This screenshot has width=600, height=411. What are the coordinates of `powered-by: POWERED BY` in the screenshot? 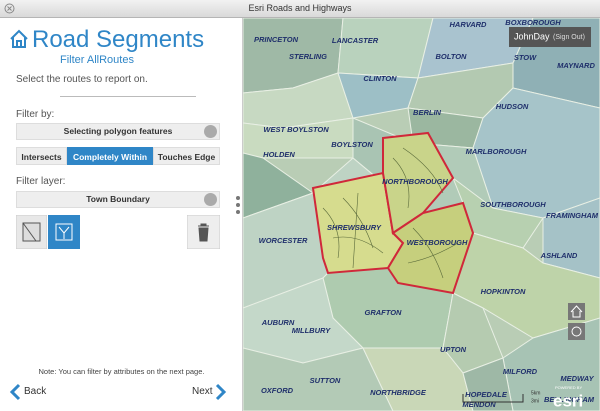 It's located at (568, 387).